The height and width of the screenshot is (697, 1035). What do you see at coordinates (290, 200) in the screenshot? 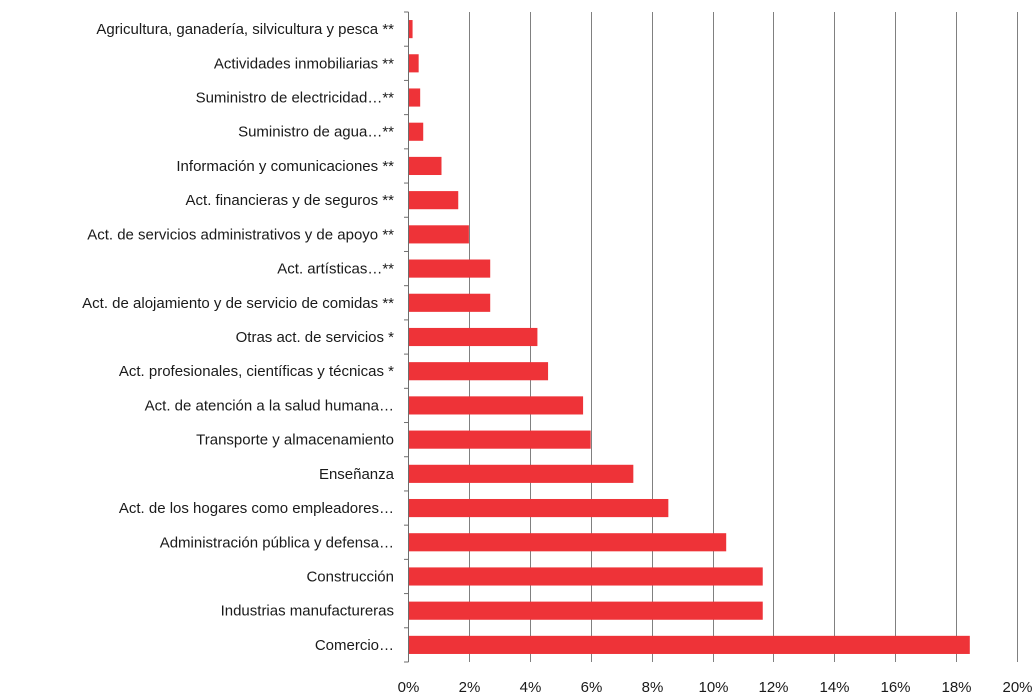
I see `category-label: Act. financieras y de seguros **` at bounding box center [290, 200].